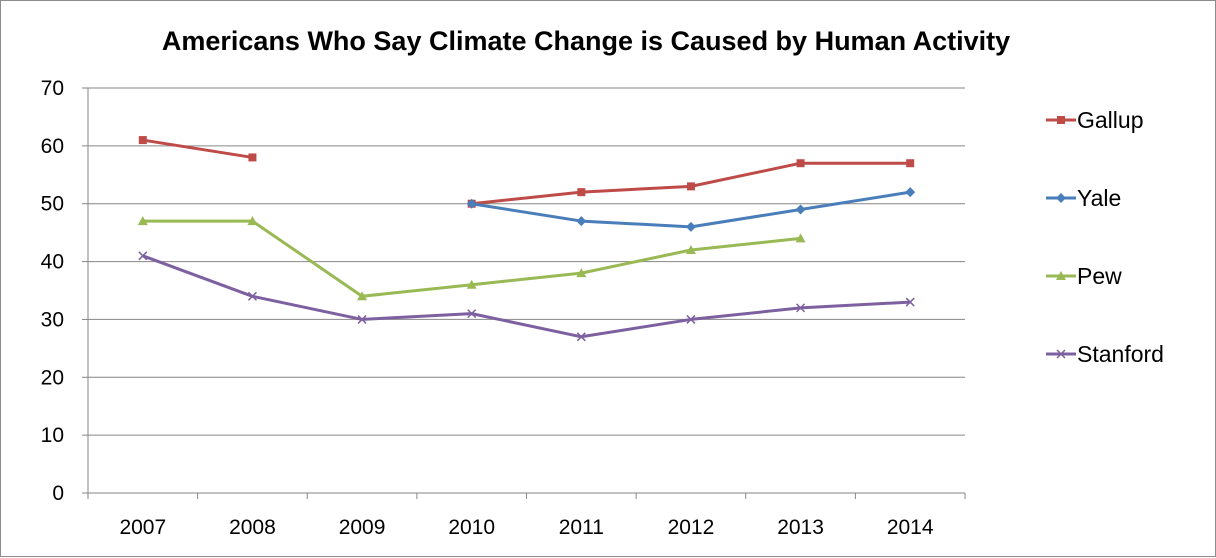 This screenshot has height=558, width=1216. Describe the element at coordinates (691, 209) in the screenshot. I see `series-yale` at that location.